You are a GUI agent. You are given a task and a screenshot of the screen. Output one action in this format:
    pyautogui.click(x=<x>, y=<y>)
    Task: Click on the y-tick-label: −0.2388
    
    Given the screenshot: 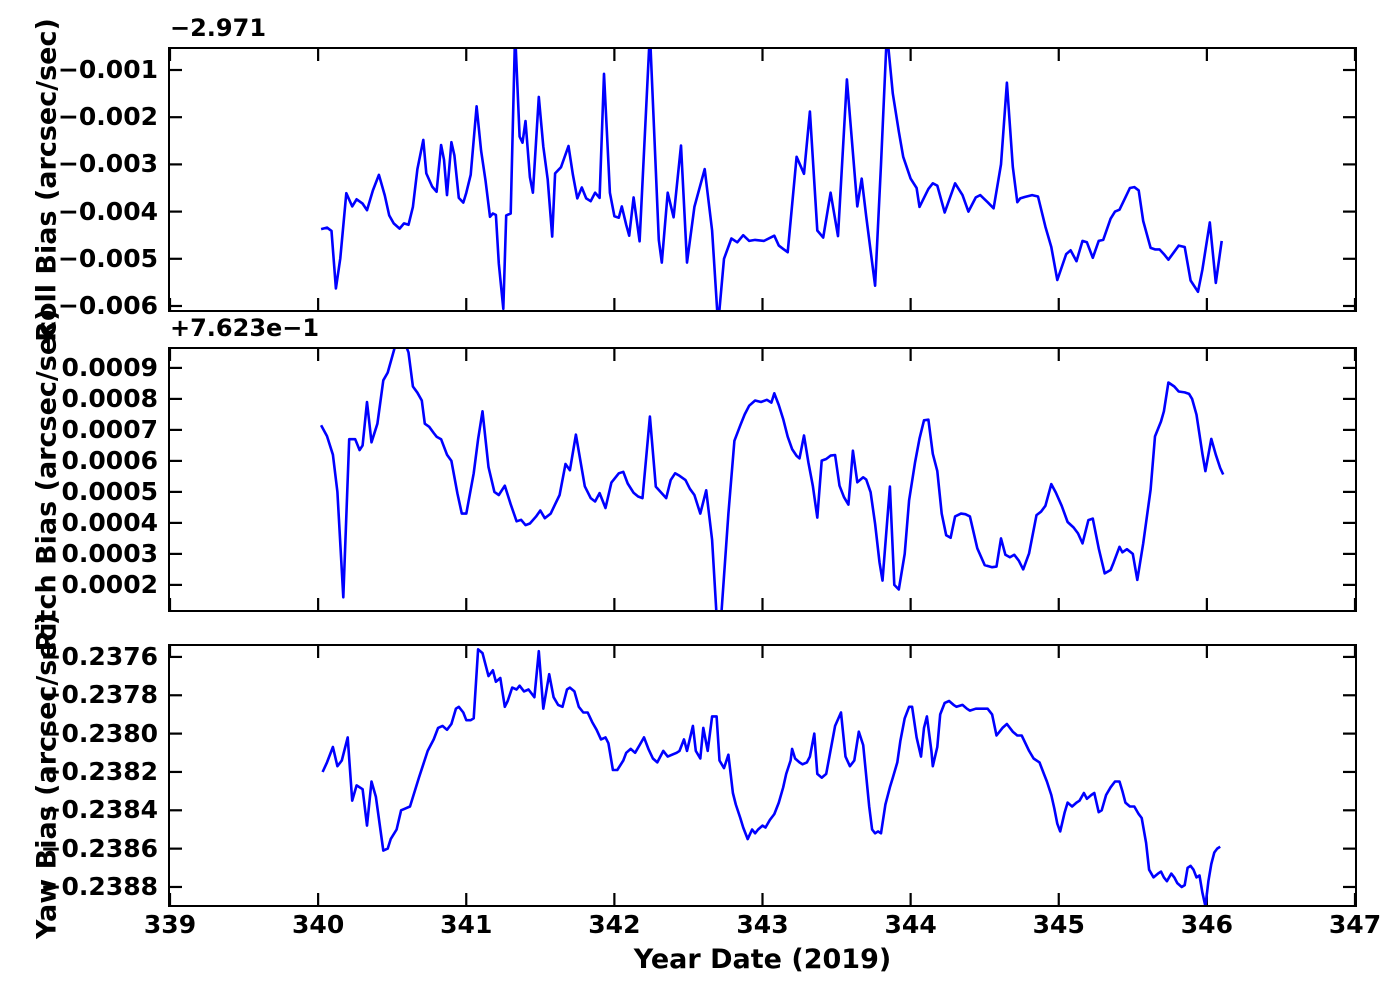 What is the action you would take?
    pyautogui.click(x=99, y=886)
    